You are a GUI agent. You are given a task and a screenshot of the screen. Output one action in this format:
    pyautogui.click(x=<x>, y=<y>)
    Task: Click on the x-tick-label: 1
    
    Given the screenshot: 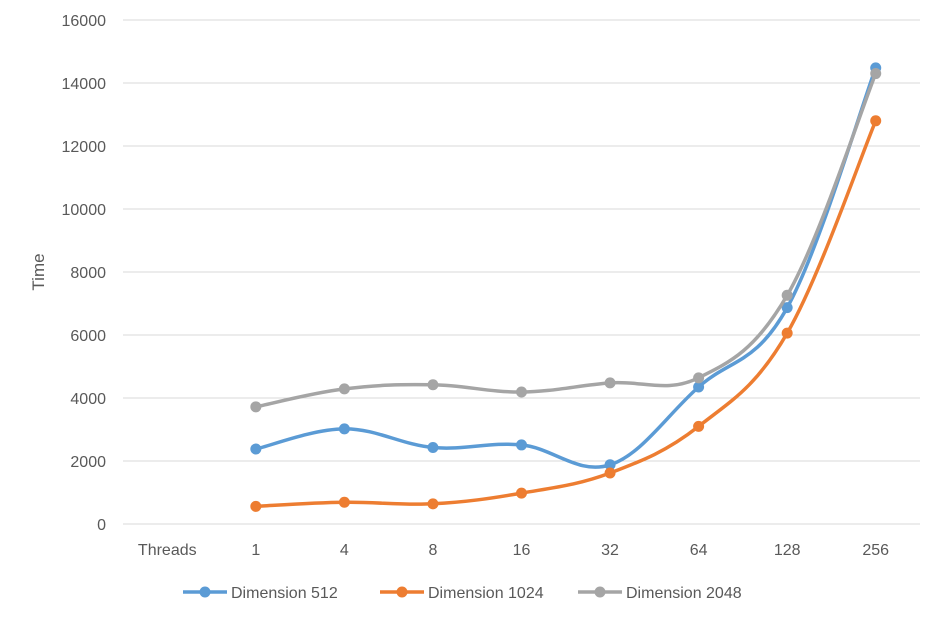 What is the action you would take?
    pyautogui.click(x=255, y=550)
    